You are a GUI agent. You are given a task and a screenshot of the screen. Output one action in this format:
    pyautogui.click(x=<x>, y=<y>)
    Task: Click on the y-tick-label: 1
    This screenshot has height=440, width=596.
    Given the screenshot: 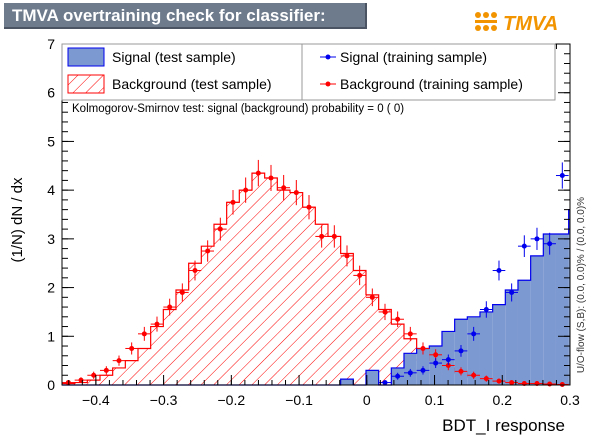 What is the action you would take?
    pyautogui.click(x=51, y=336)
    